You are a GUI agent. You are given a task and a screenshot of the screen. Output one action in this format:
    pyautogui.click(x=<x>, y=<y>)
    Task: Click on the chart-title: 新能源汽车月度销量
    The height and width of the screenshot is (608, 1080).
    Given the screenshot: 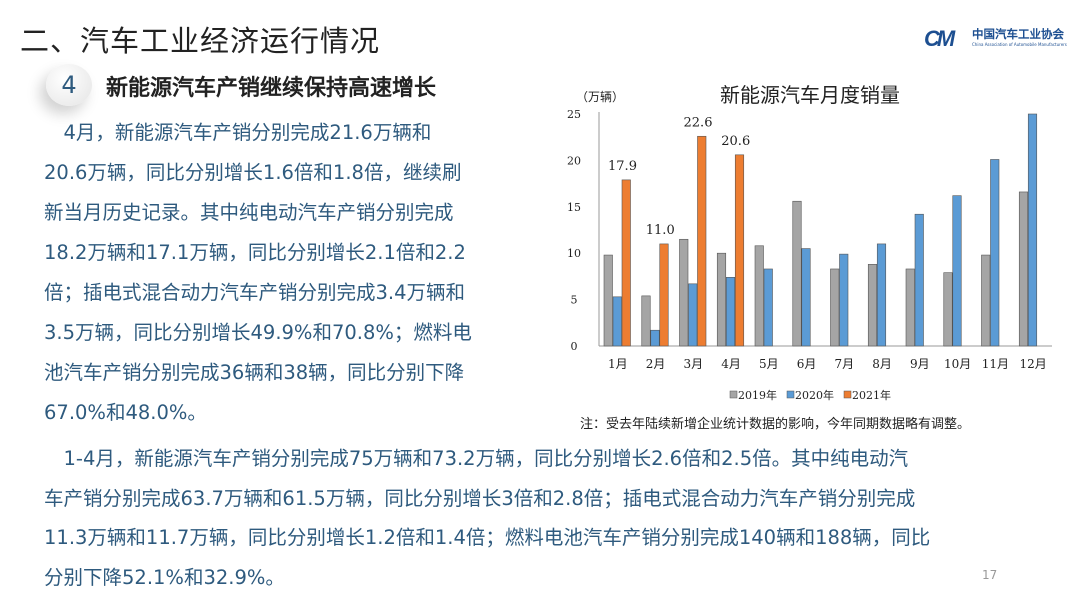 What is the action you would take?
    pyautogui.click(x=810, y=95)
    